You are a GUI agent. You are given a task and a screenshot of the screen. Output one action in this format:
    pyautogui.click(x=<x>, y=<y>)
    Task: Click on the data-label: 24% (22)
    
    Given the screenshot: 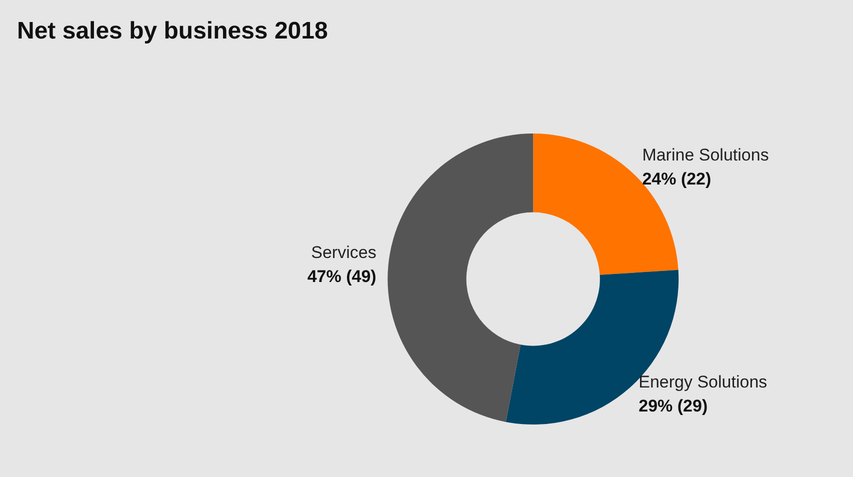 What is the action you would take?
    pyautogui.click(x=677, y=179)
    